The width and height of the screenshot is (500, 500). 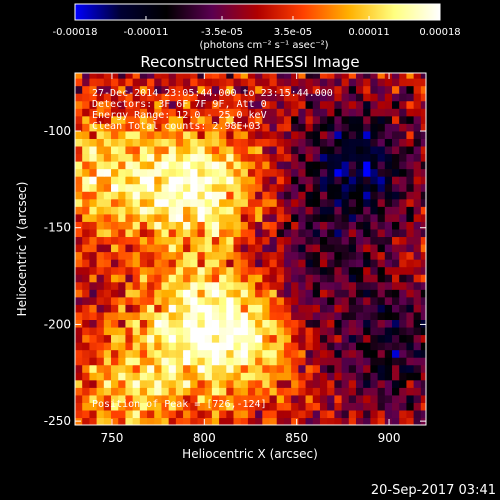 I want to click on colorbar, so click(x=257, y=12).